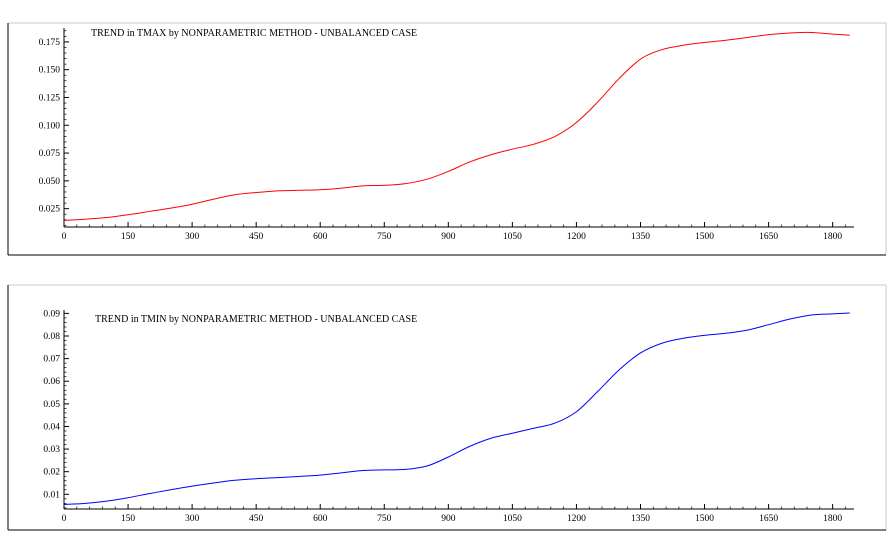 The height and width of the screenshot is (538, 889). What do you see at coordinates (384, 519) in the screenshot?
I see `tmin-x-tick-label: 750` at bounding box center [384, 519].